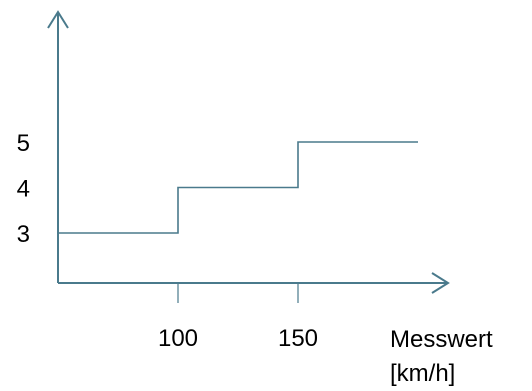 The width and height of the screenshot is (532, 391). What do you see at coordinates (441, 339) in the screenshot?
I see `x-axis-label-line-1: Messwert` at bounding box center [441, 339].